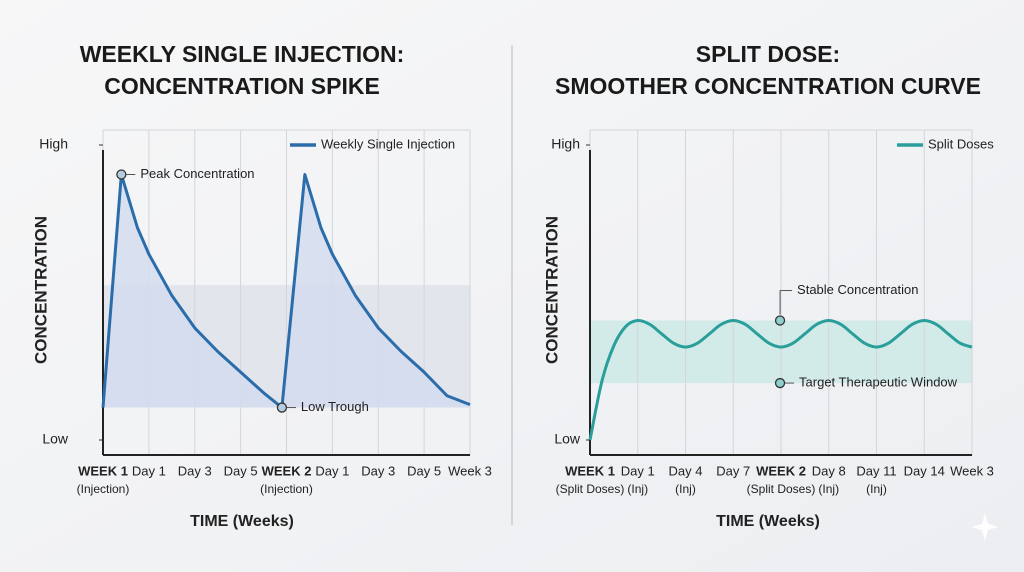  I want to click on x-tick-label: Day 8, so click(829, 470).